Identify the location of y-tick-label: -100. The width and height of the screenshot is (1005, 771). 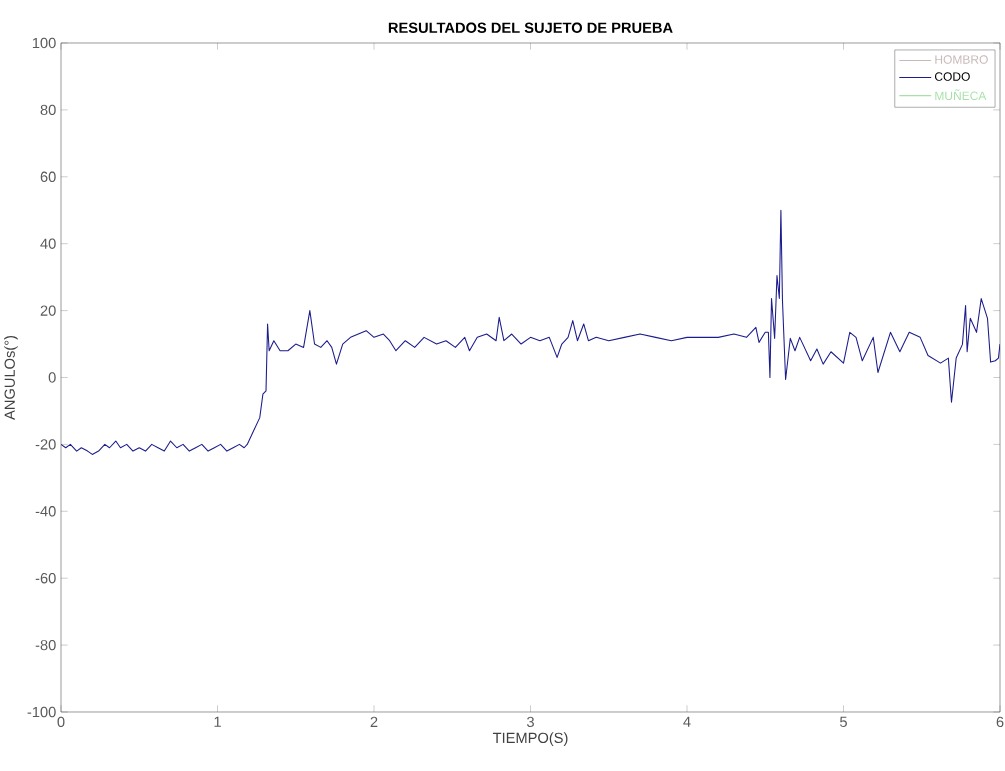
(41, 712).